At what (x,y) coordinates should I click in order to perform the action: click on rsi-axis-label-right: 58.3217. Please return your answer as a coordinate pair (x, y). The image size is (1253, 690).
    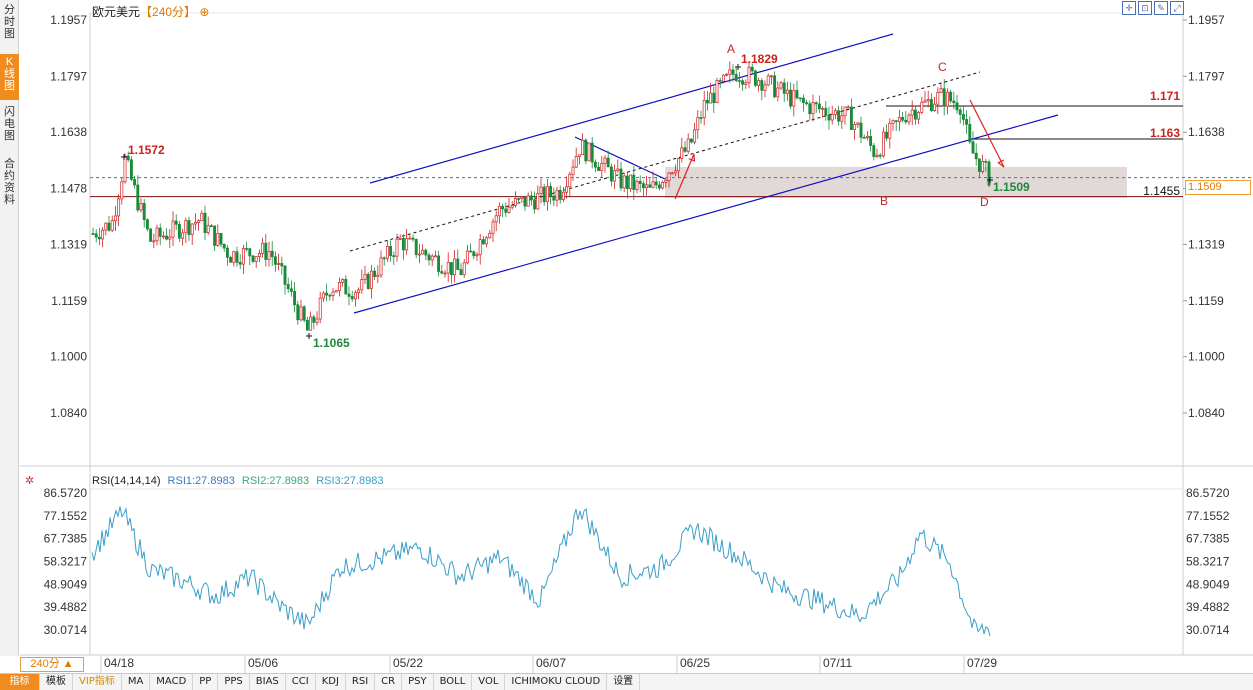
    Looking at the image, I should click on (1208, 562).